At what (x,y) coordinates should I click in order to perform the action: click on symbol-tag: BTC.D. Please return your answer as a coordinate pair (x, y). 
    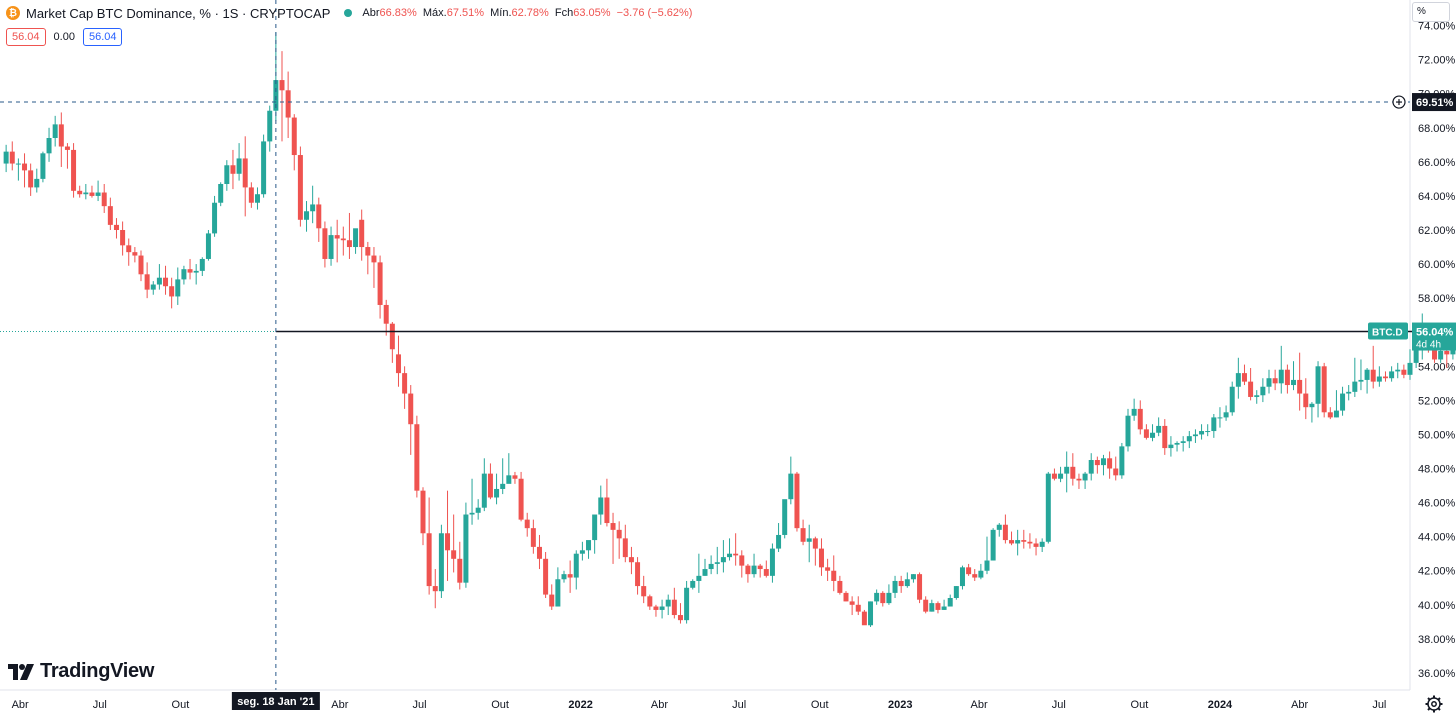
    Looking at the image, I should click on (1387, 333).